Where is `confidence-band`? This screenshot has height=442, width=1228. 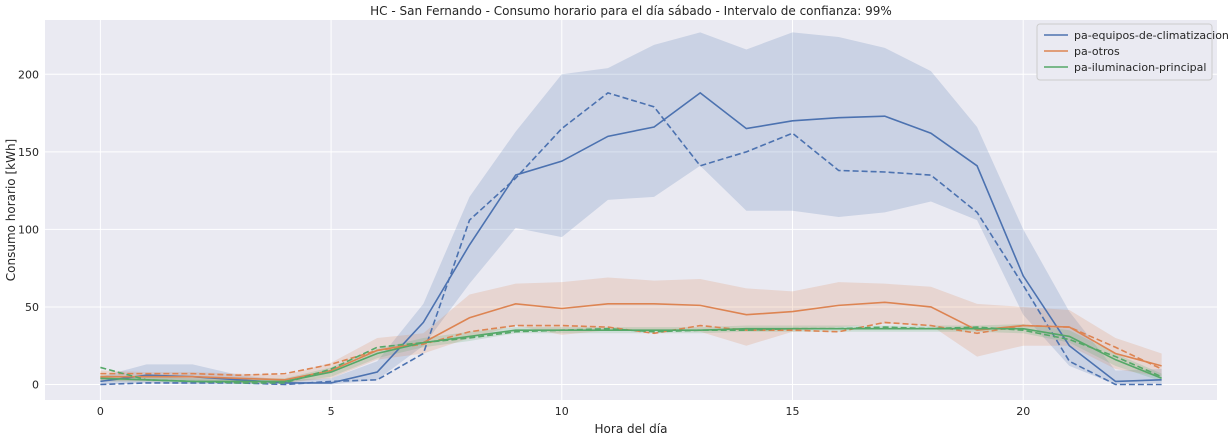 confidence-band is located at coordinates (631, 353).